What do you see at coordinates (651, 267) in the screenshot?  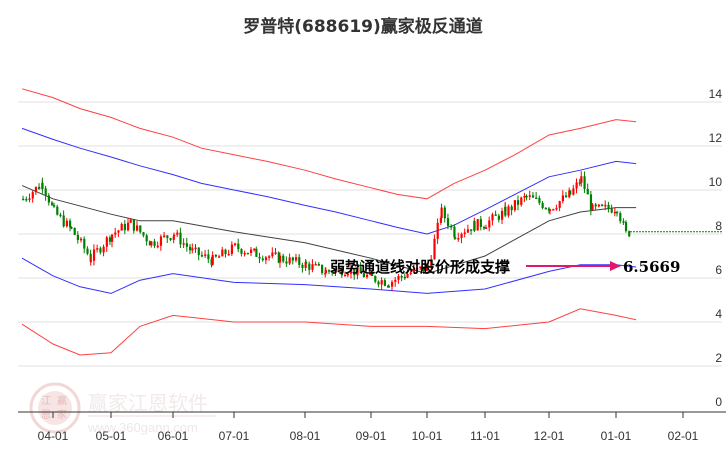 I see `annotation-value: 6.5669` at bounding box center [651, 267].